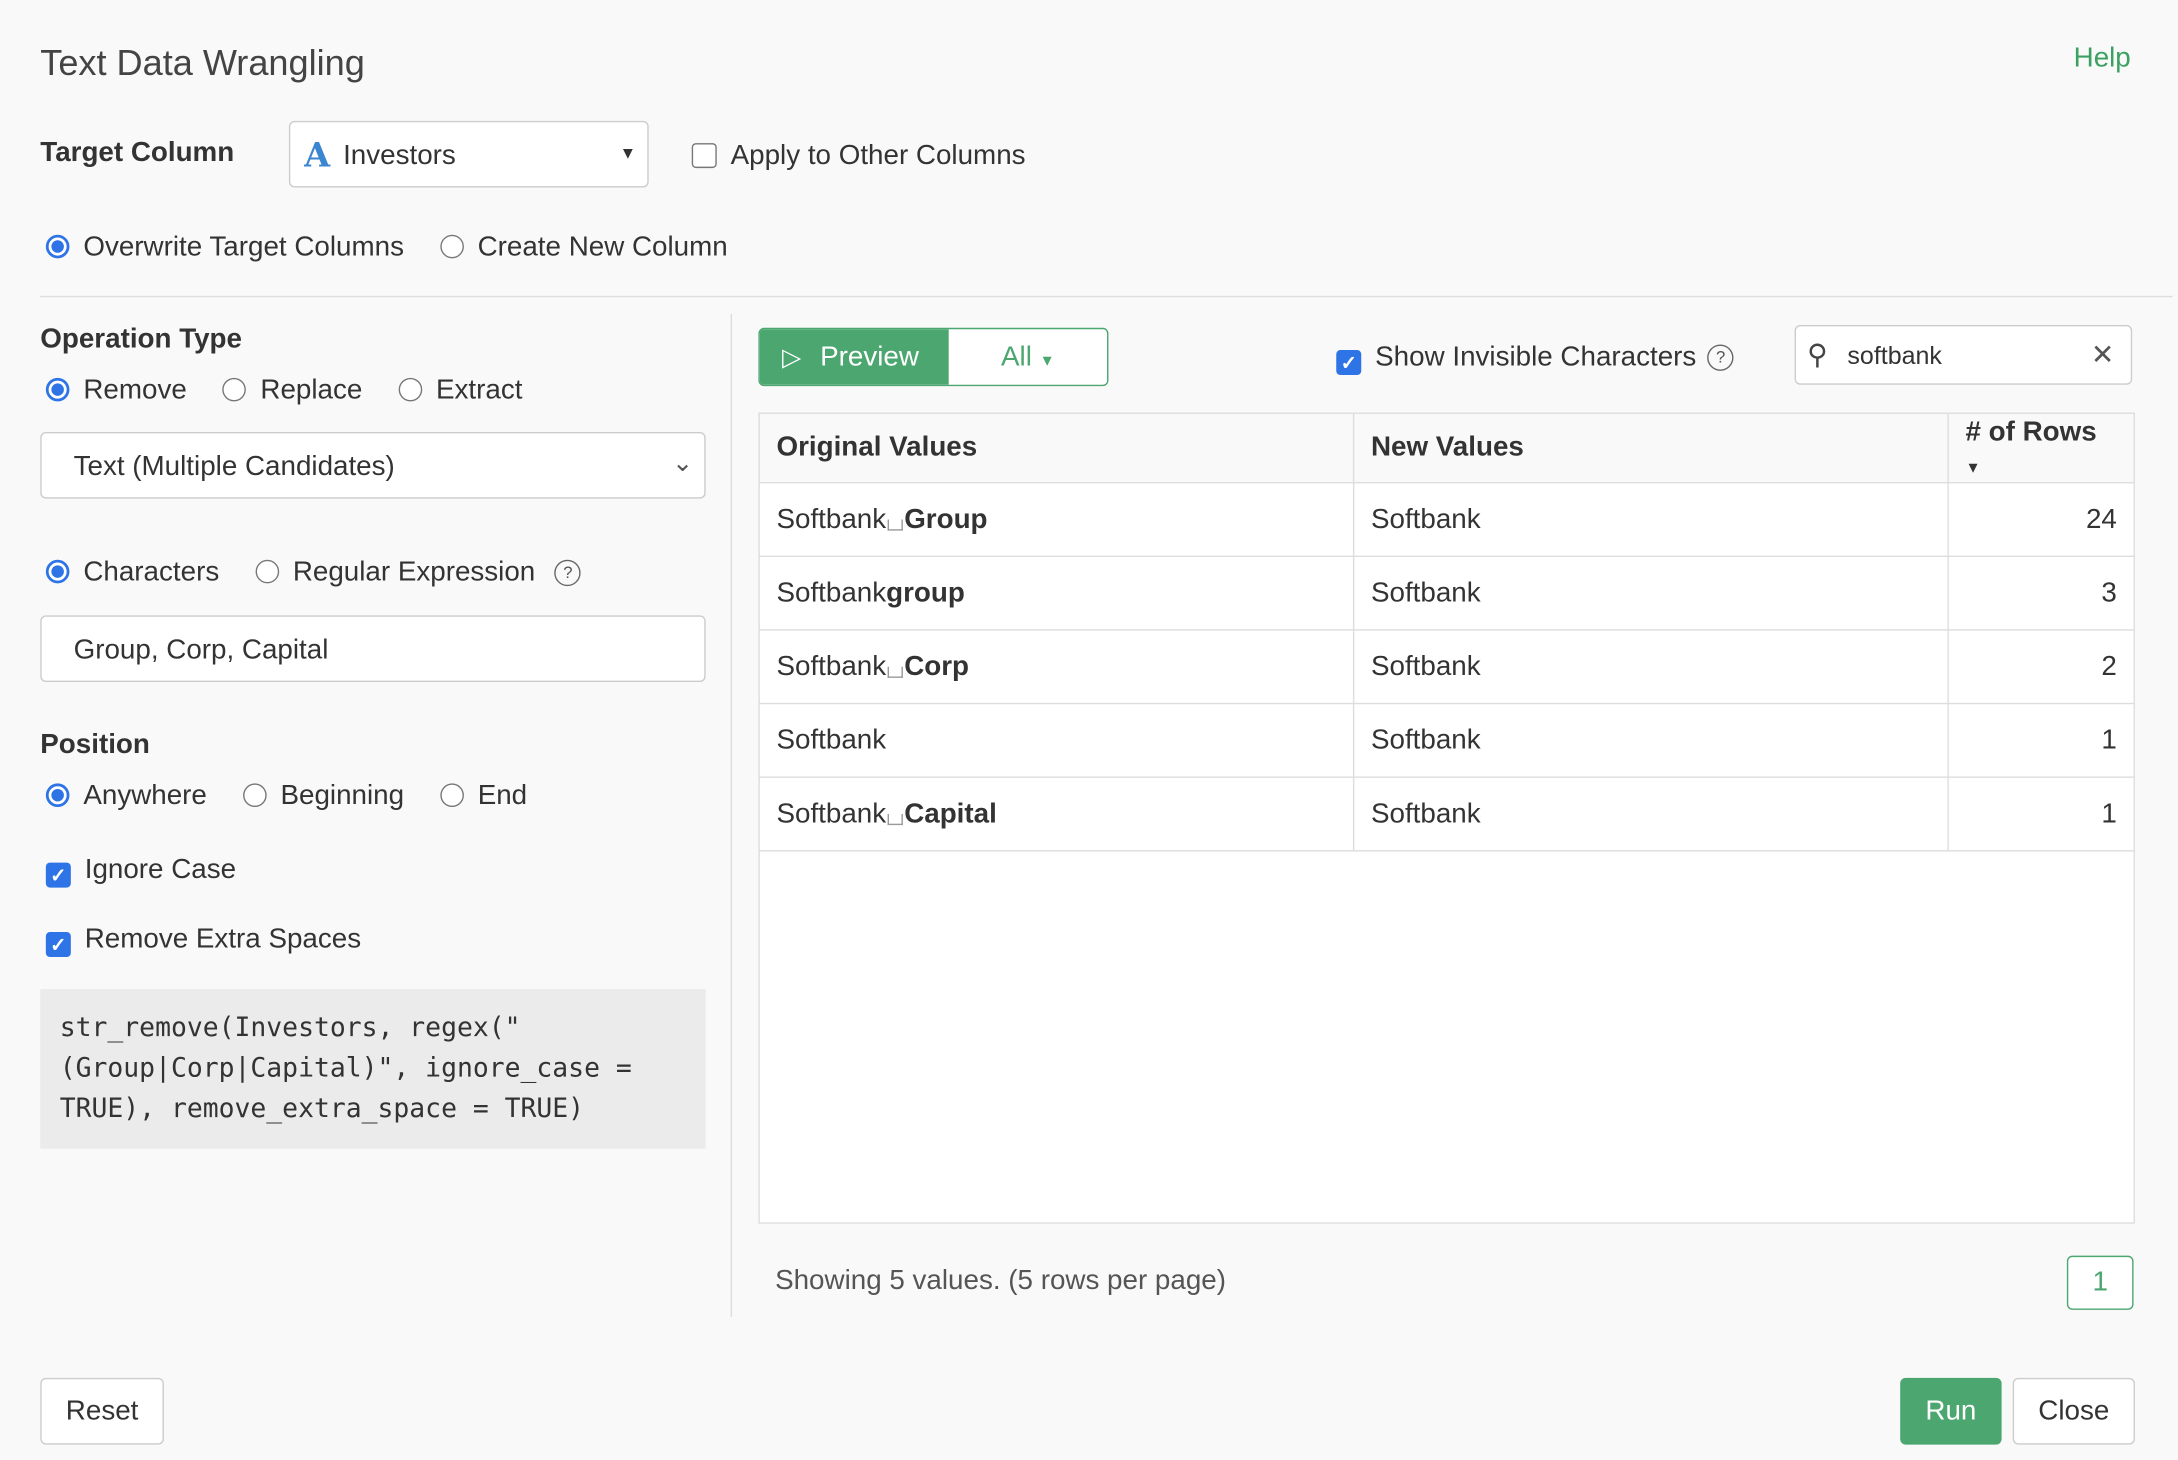 The height and width of the screenshot is (1460, 2178). I want to click on radio-extract: Extract, so click(460, 391).